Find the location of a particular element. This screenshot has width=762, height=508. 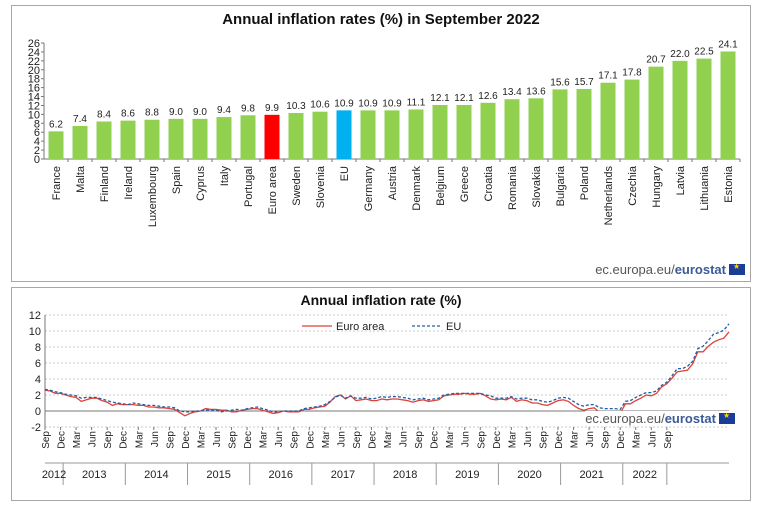

bar-value-label: 22.0 is located at coordinates (680, 54).